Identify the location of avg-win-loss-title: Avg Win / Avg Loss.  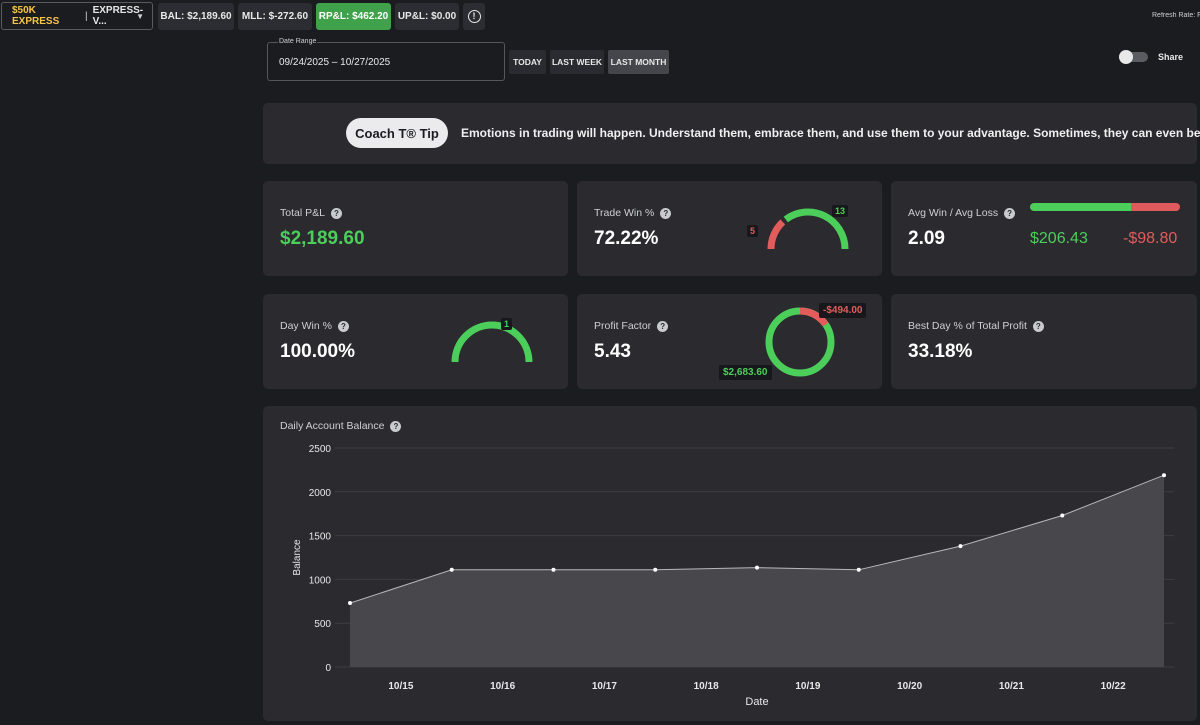
(953, 213).